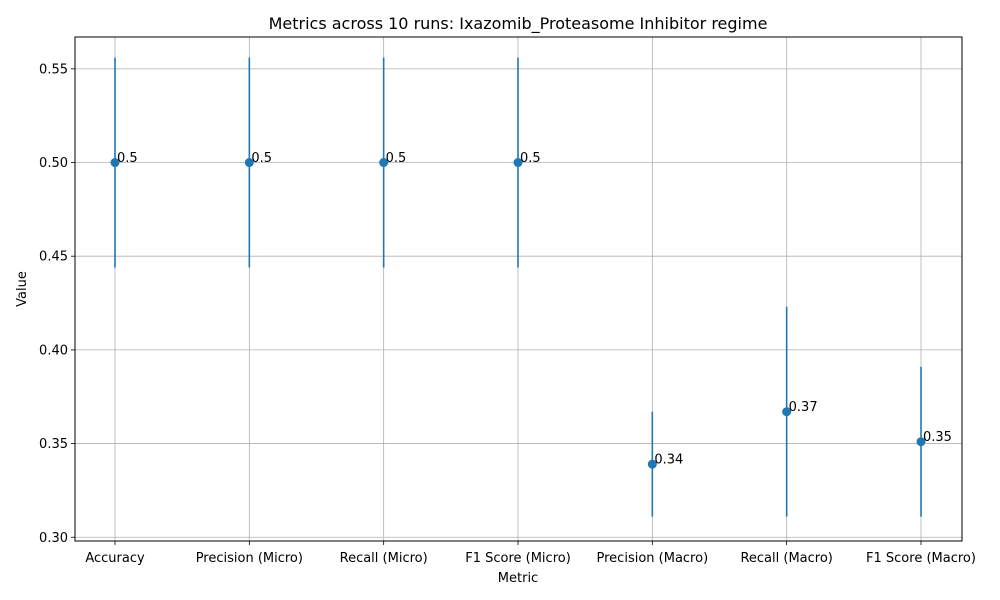  Describe the element at coordinates (53, 538) in the screenshot. I see `y-tick-label: 0.30` at that location.